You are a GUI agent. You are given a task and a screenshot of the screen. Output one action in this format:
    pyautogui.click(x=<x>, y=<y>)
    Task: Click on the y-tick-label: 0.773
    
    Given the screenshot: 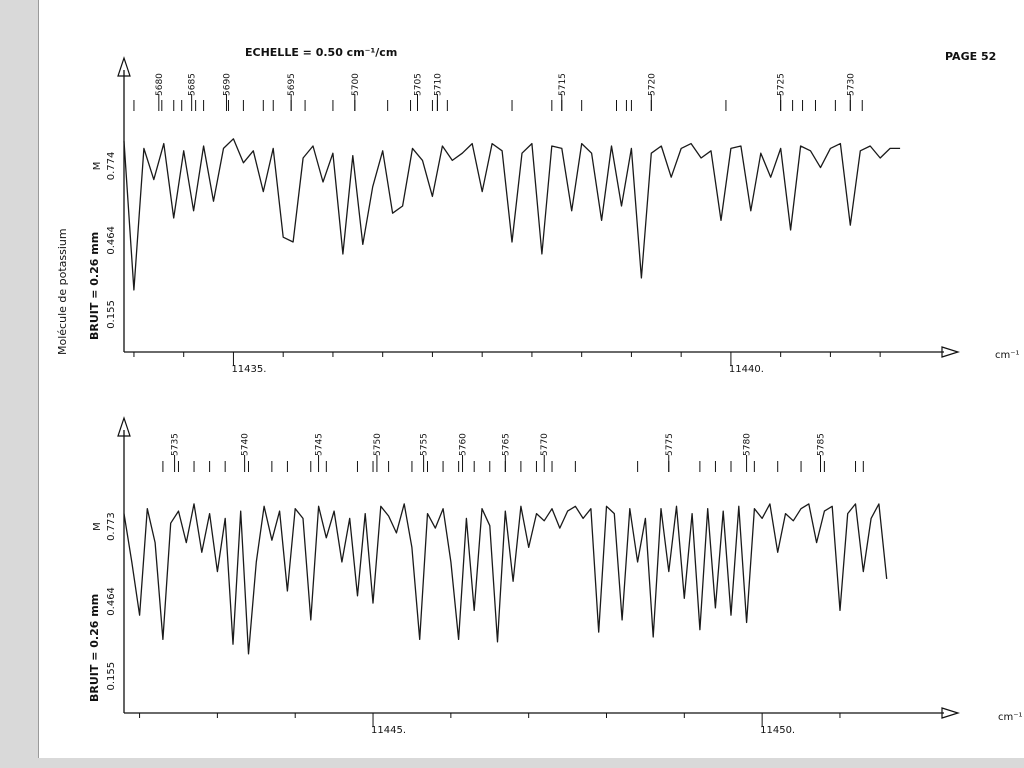 What is the action you would take?
    pyautogui.click(x=111, y=526)
    